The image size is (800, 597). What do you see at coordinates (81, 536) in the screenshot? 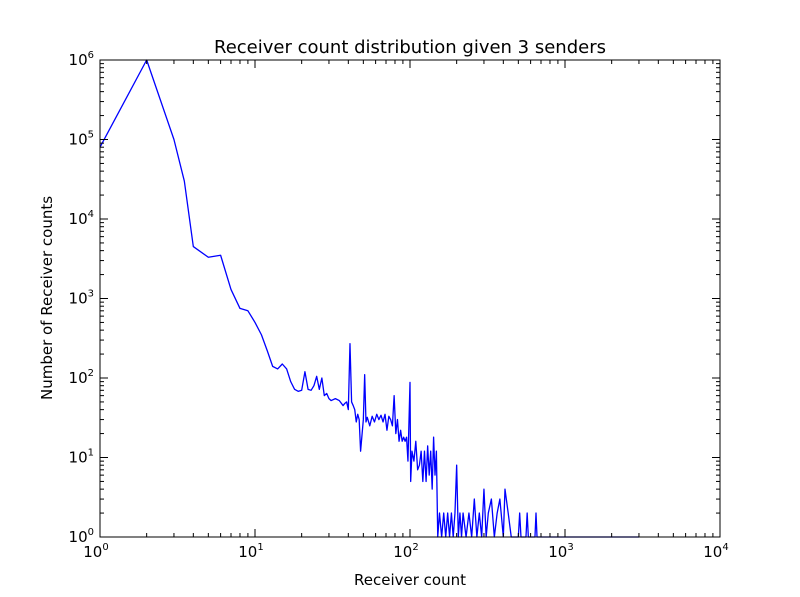
I see `y-tick-label: 10⁰` at bounding box center [81, 536].